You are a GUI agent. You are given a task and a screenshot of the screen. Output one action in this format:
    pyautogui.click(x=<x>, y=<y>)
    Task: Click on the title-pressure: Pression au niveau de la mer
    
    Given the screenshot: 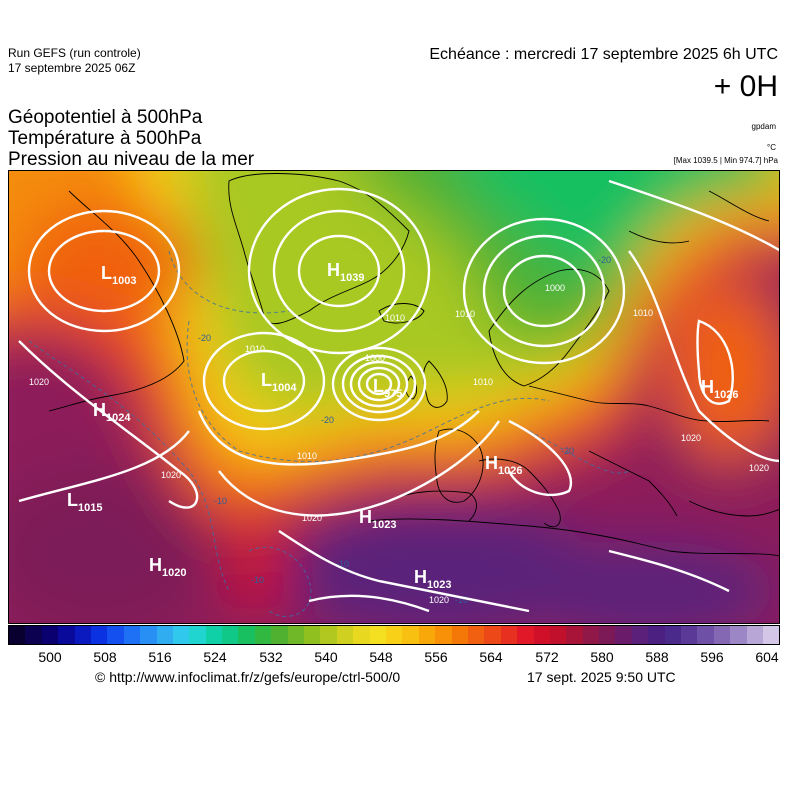 What is the action you would take?
    pyautogui.click(x=131, y=159)
    